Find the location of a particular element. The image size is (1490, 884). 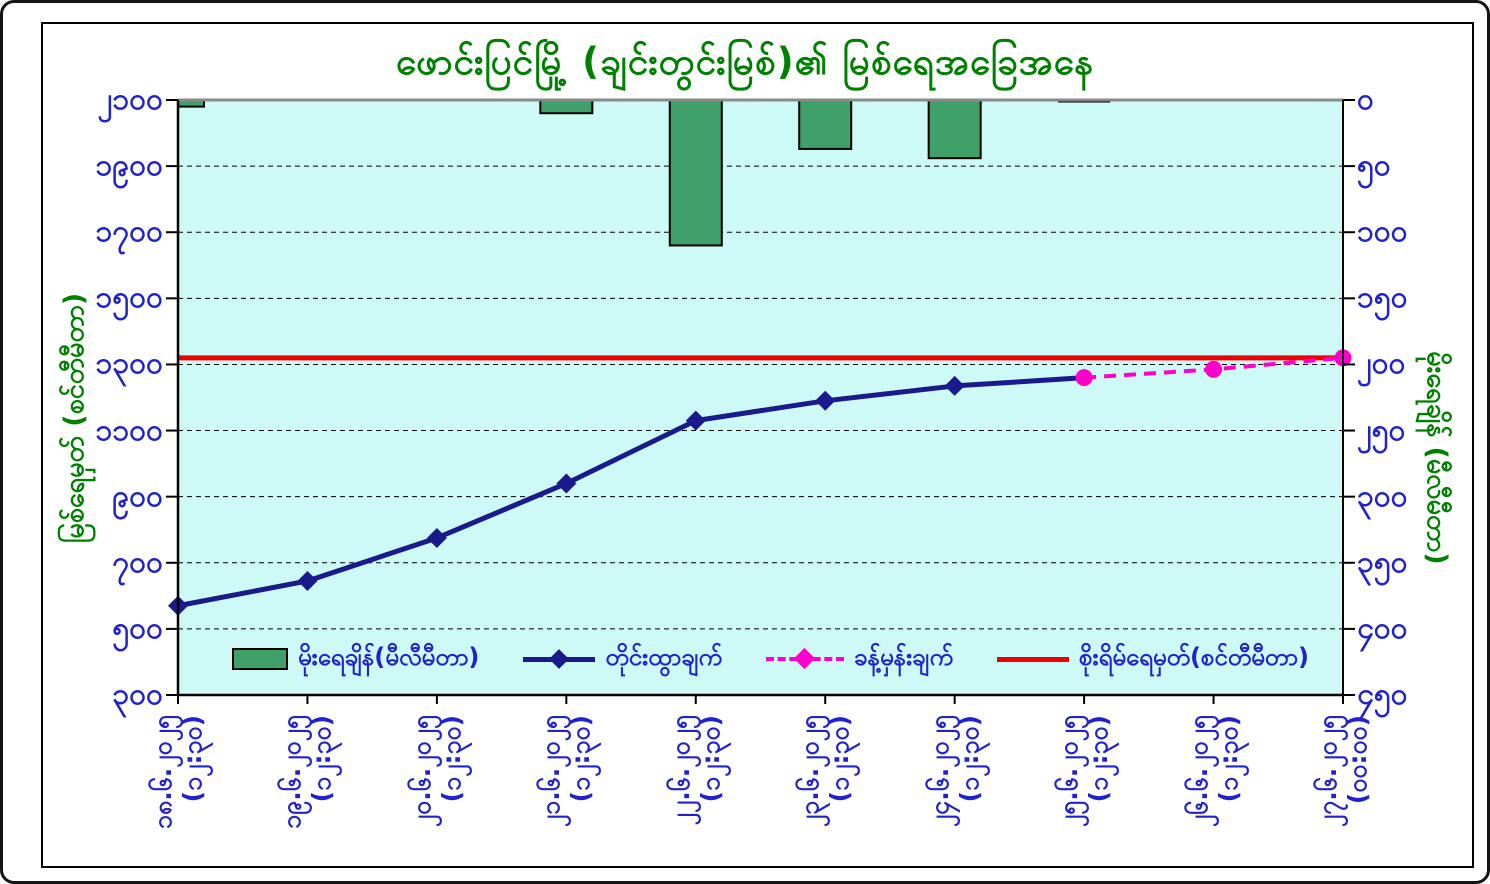

right-axis-tick-label: ၁၀၀ is located at coordinates (1382, 232).